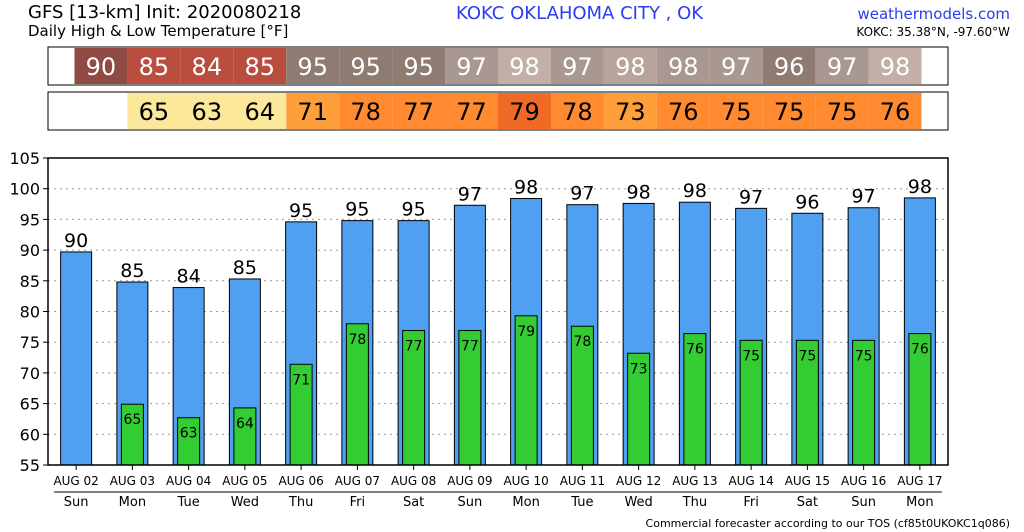 The image size is (1024, 532). What do you see at coordinates (525, 481) in the screenshot?
I see `x-tick-label: AUG 10` at bounding box center [525, 481].